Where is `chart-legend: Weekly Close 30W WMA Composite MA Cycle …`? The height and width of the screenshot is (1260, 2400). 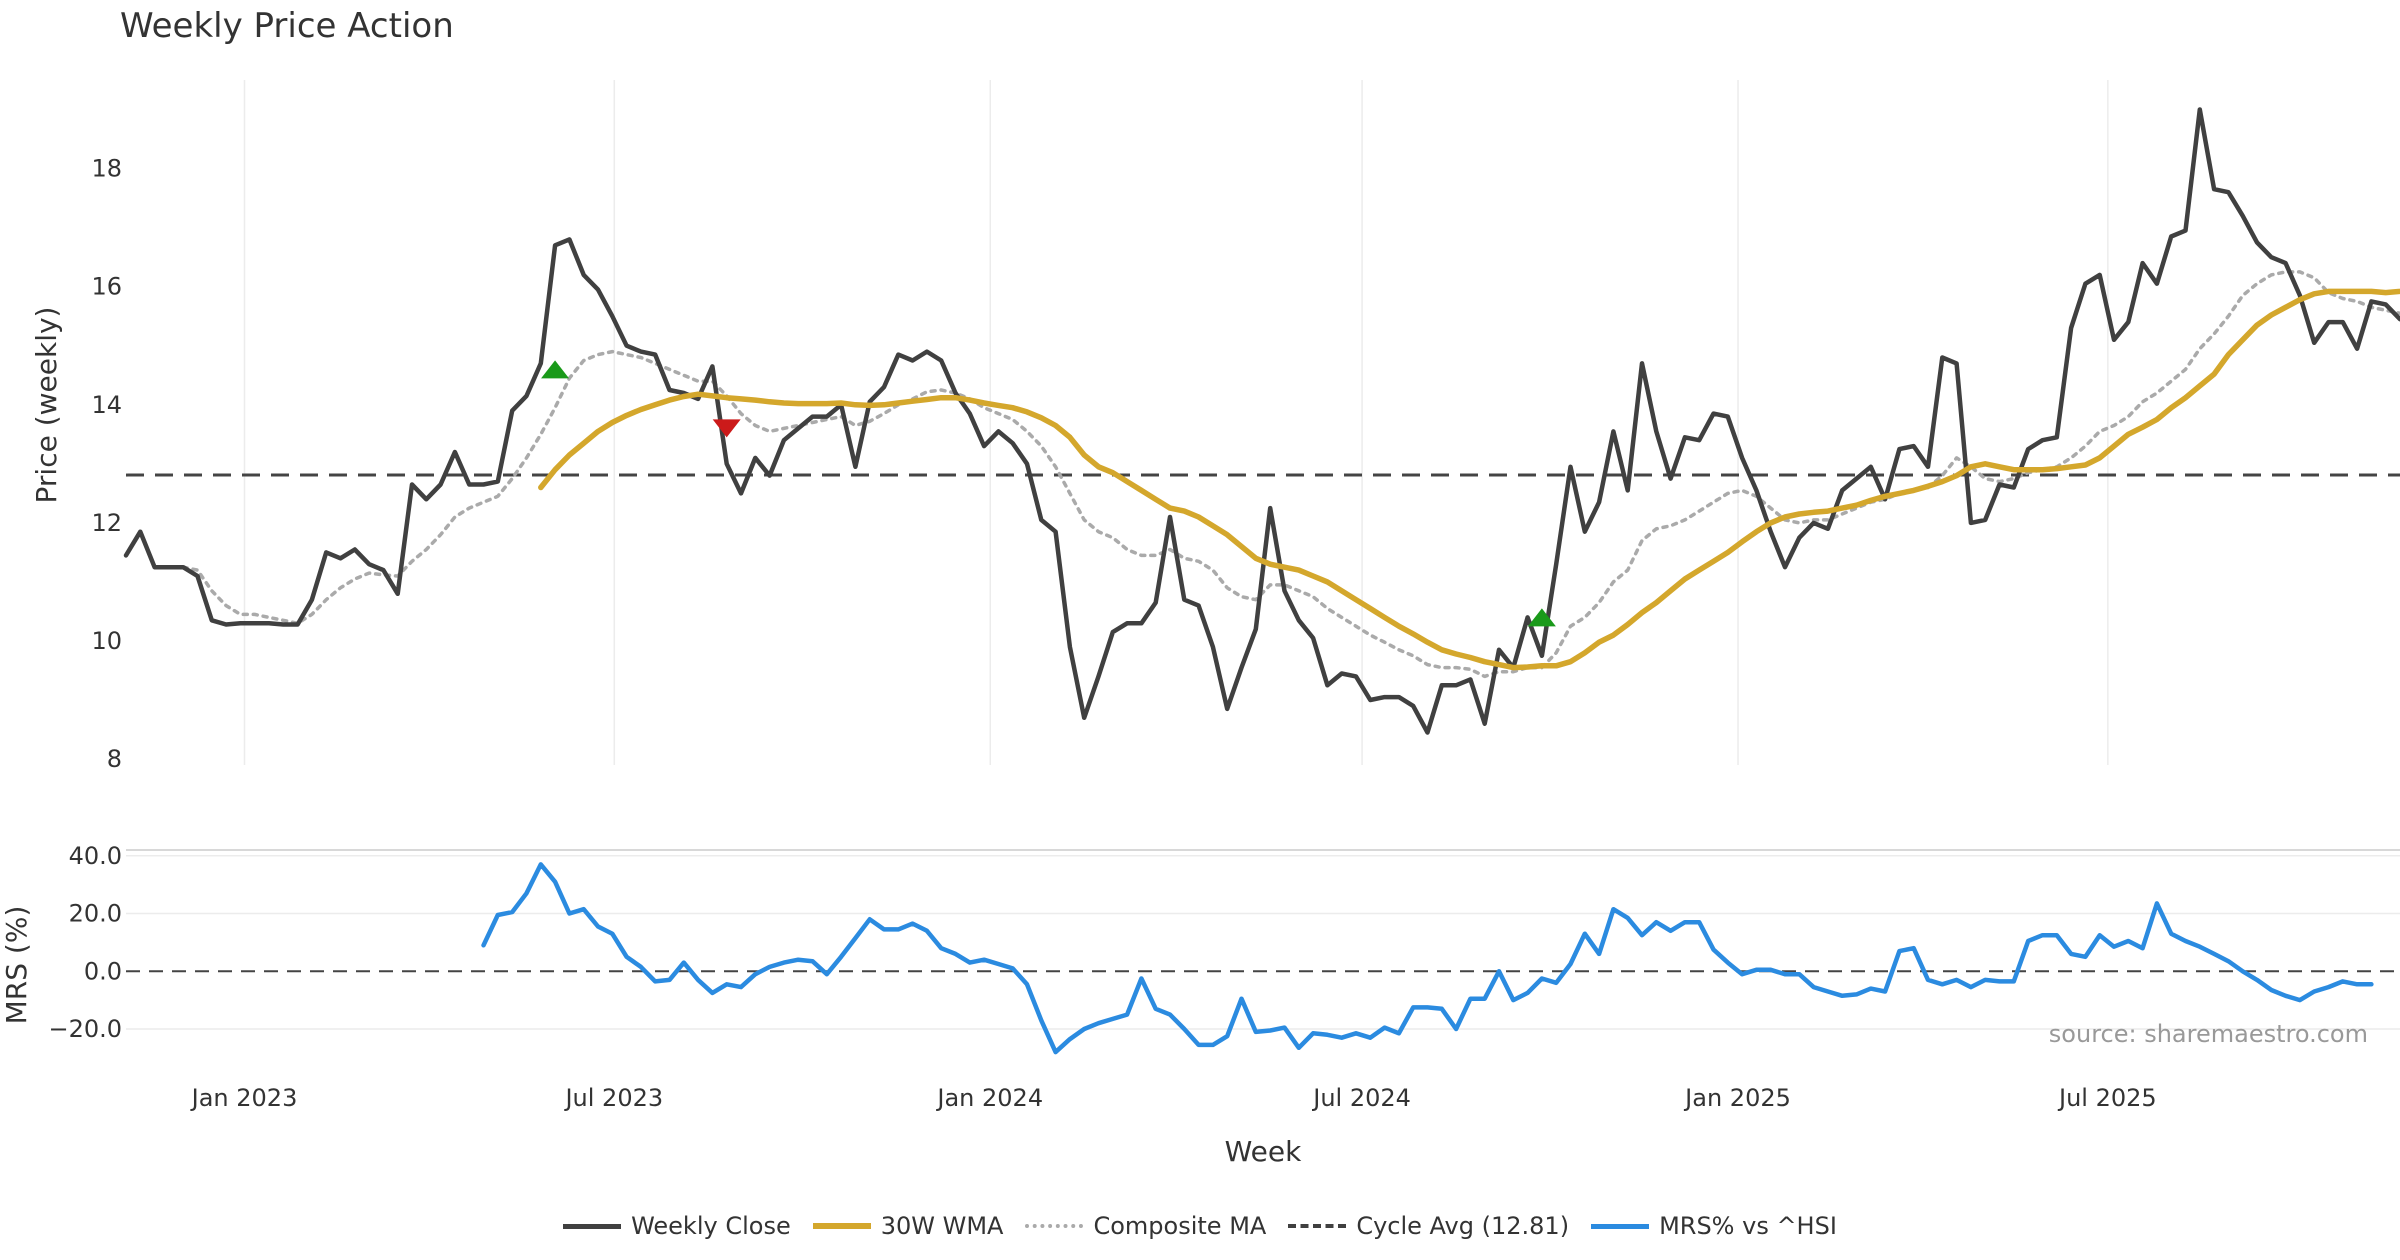 chart-legend: Weekly Close 30W WMA Composite MA Cycle … is located at coordinates (1200, 1226).